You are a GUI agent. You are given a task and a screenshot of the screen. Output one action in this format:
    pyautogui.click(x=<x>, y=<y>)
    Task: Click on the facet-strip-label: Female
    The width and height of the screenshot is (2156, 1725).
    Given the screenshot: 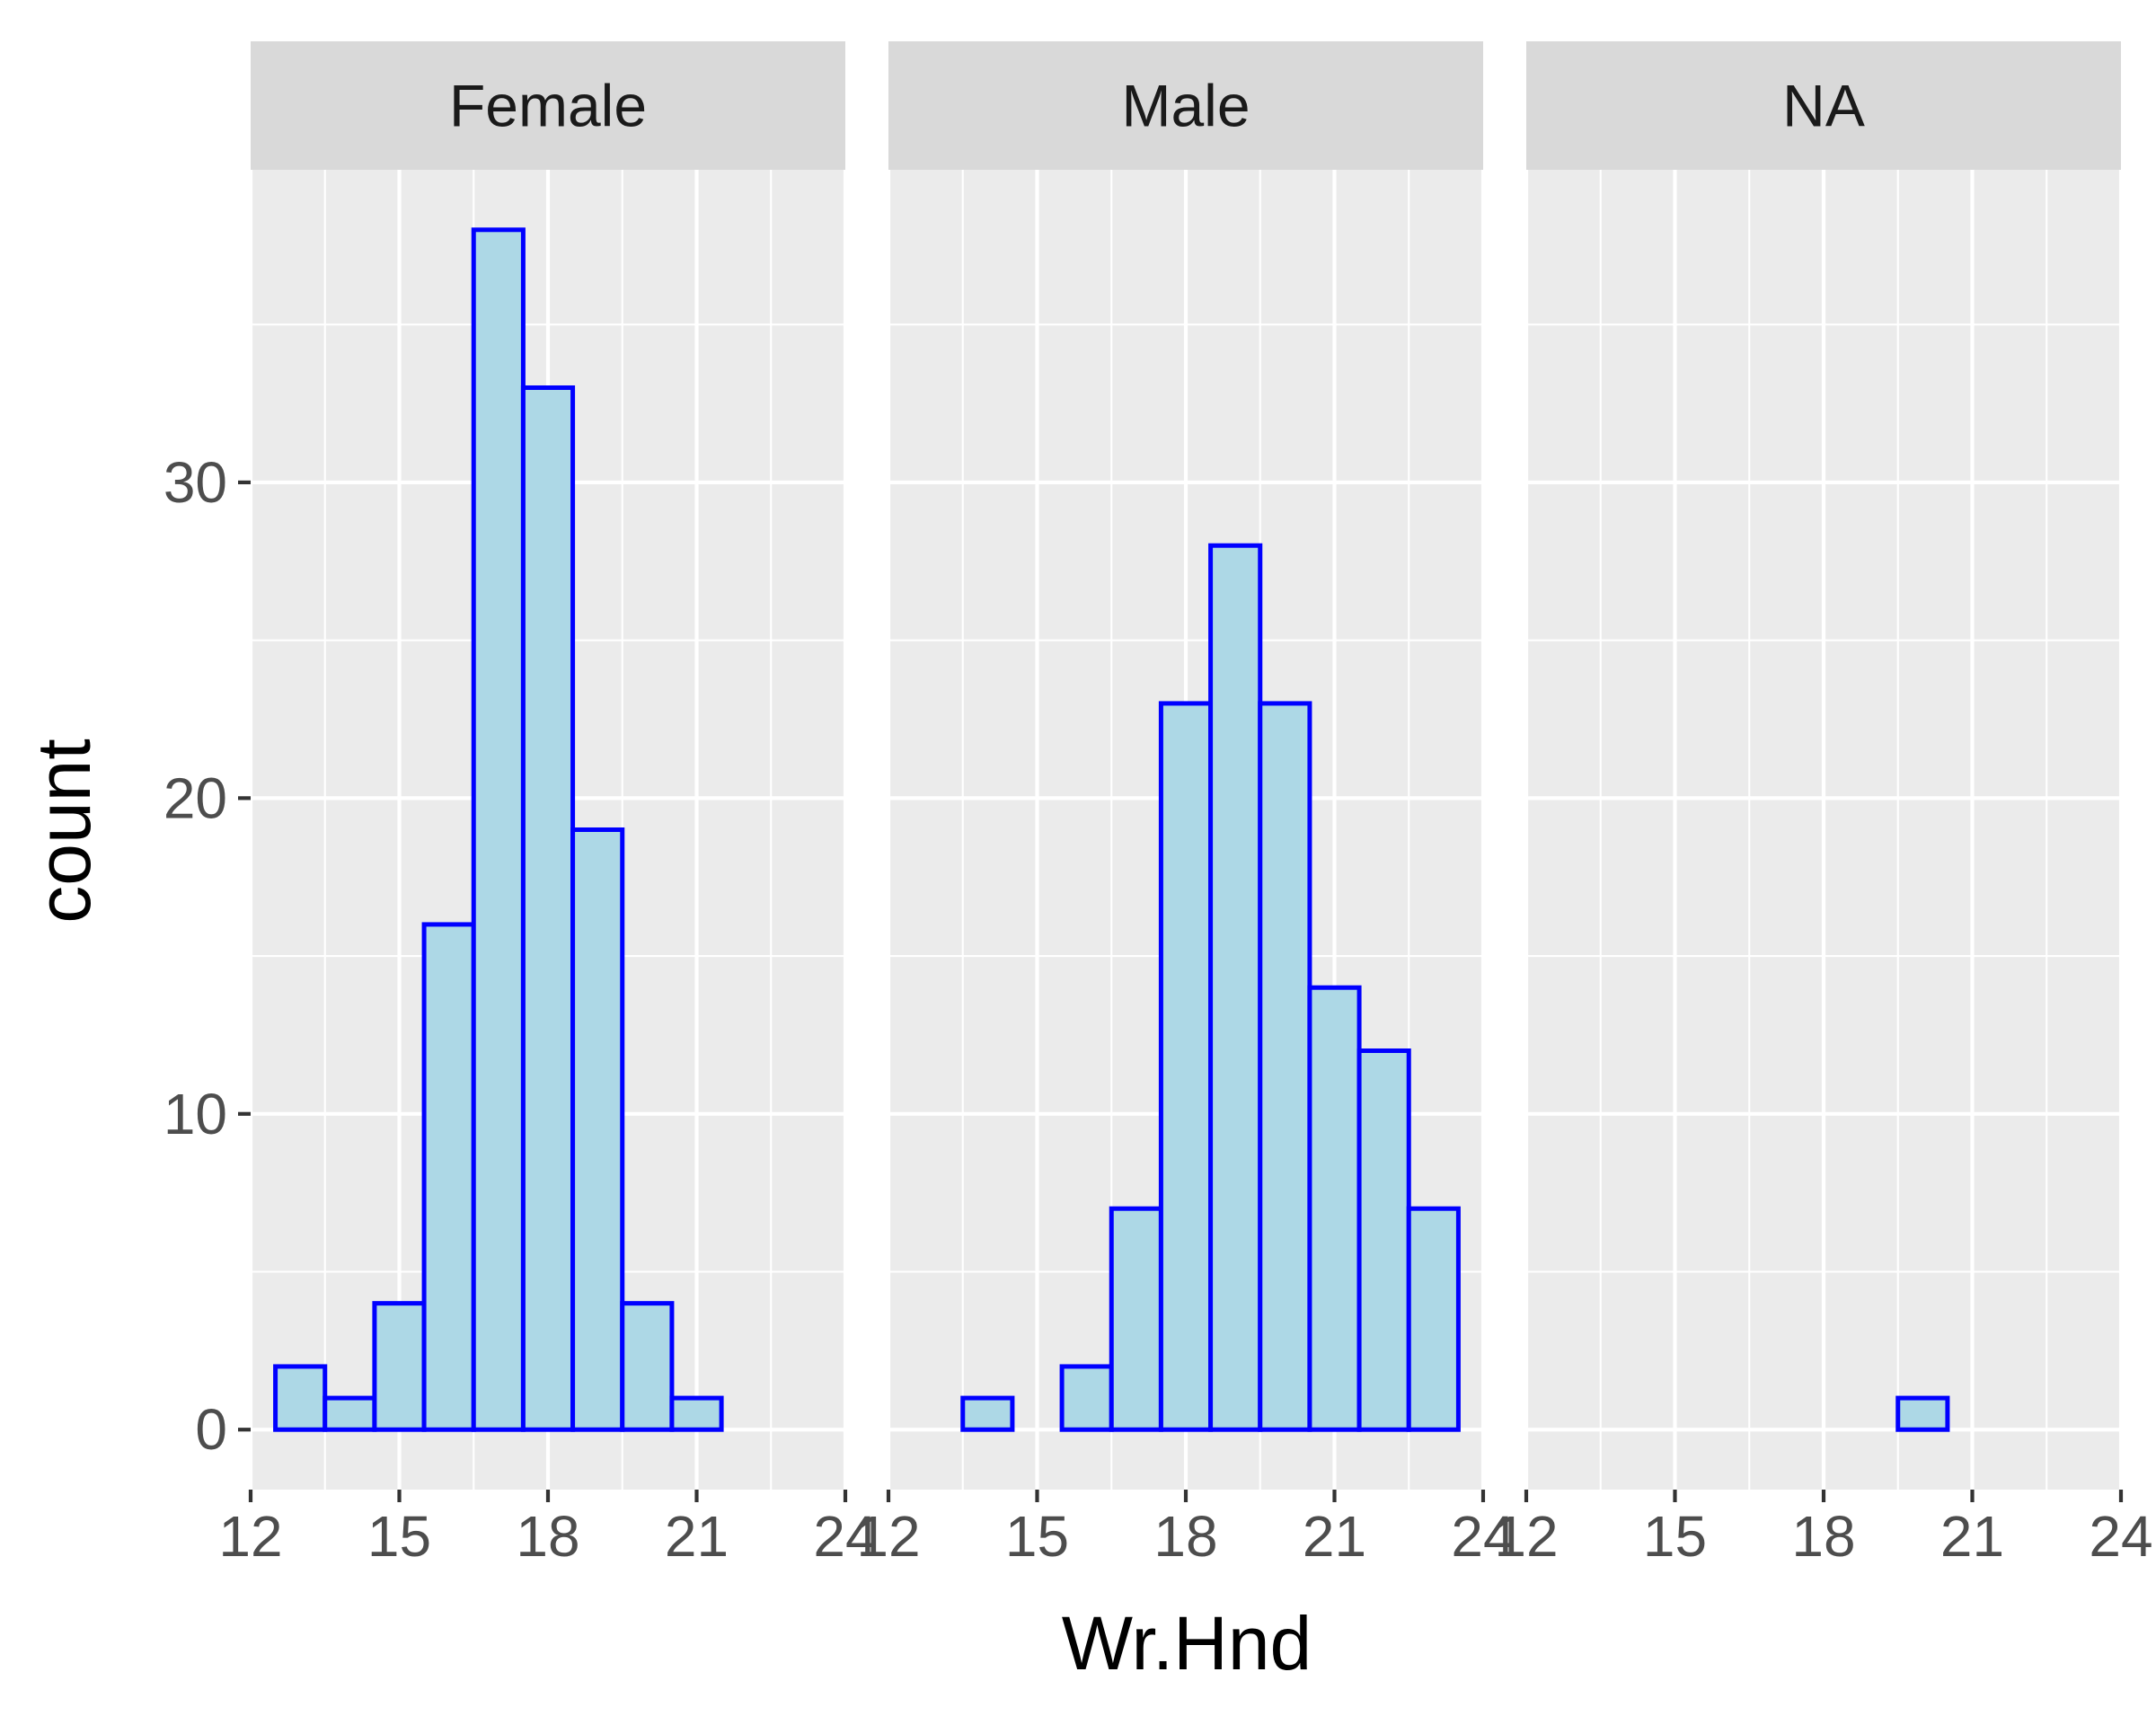 What is the action you would take?
    pyautogui.click(x=548, y=106)
    